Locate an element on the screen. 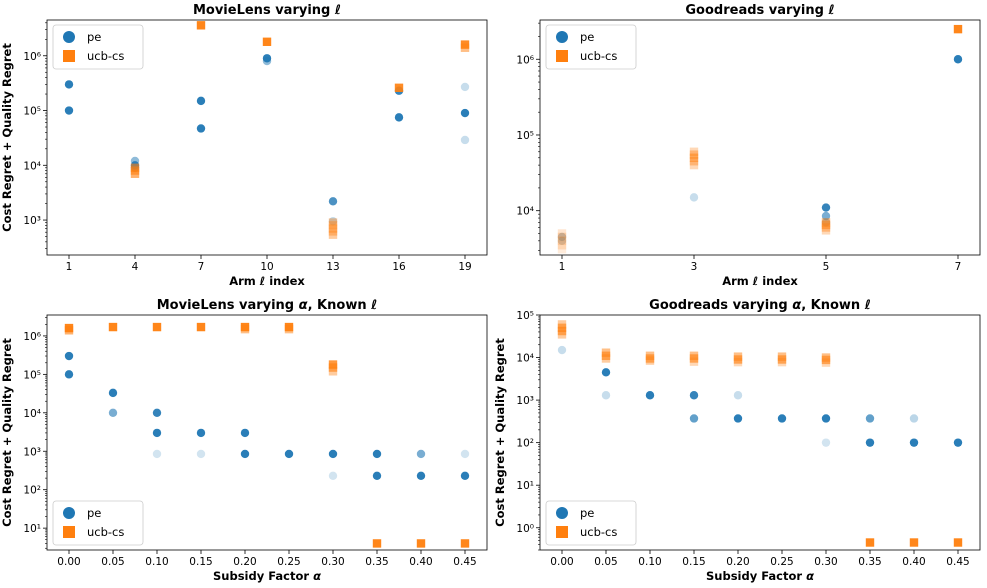 The height and width of the screenshot is (588, 987). x-tick-label: 1 is located at coordinates (562, 267).